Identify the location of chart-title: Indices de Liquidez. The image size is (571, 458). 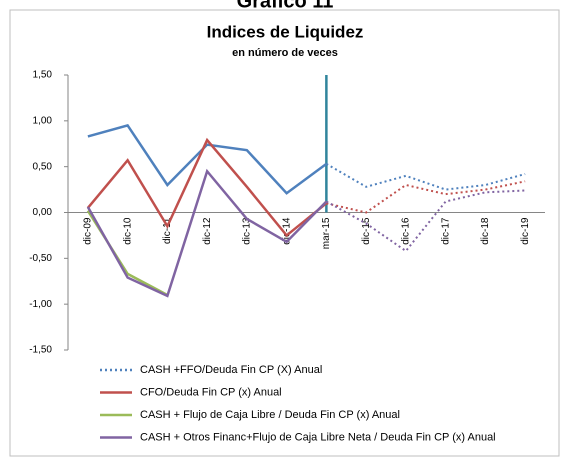
(285, 31).